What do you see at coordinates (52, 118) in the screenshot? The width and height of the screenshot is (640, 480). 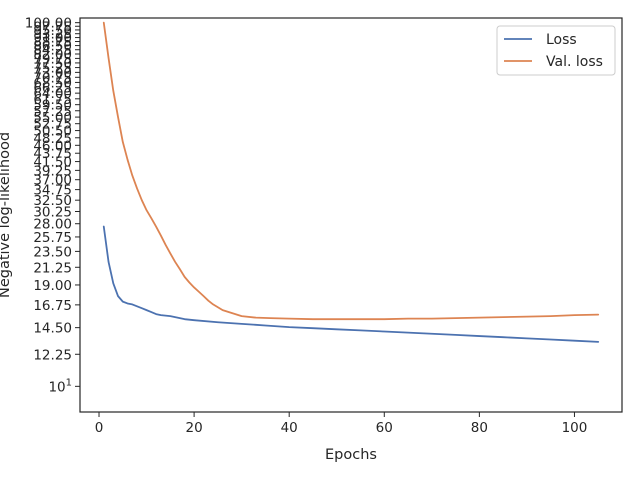 I see `y-tick-label: 55.00` at bounding box center [52, 118].